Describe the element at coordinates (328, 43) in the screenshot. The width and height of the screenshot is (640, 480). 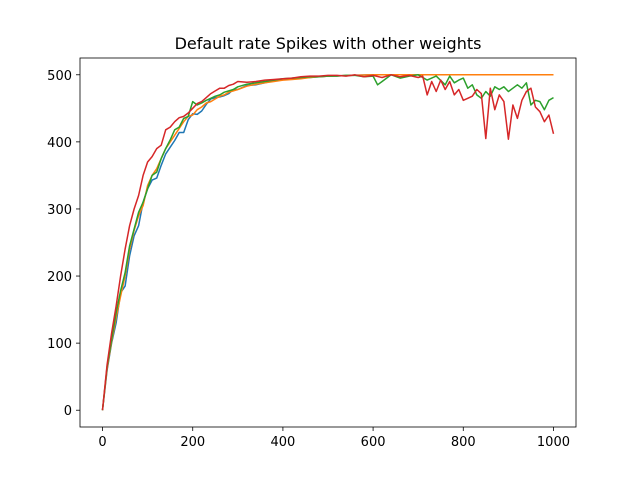
I see `chart-title: Default rate Spikes with other weights` at that location.